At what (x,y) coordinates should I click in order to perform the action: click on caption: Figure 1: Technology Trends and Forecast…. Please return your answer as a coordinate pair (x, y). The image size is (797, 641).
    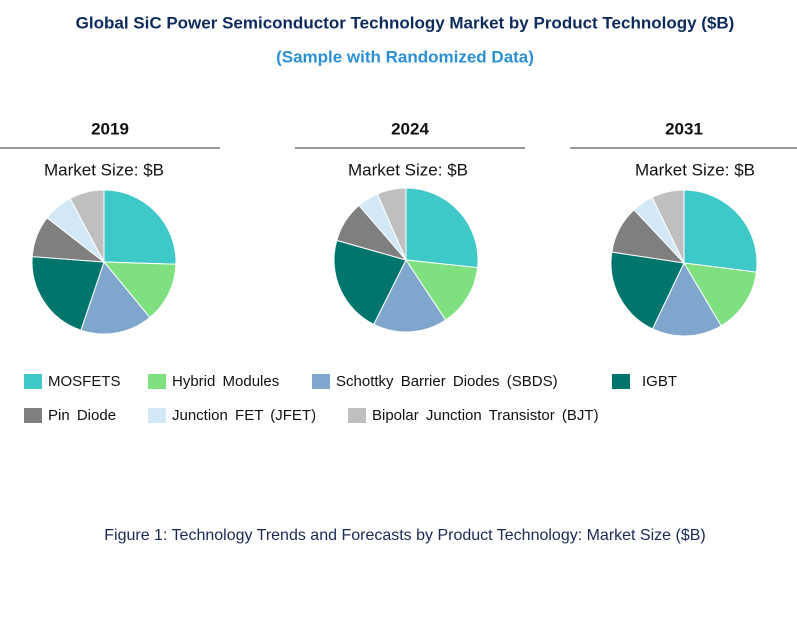
    Looking at the image, I should click on (405, 535).